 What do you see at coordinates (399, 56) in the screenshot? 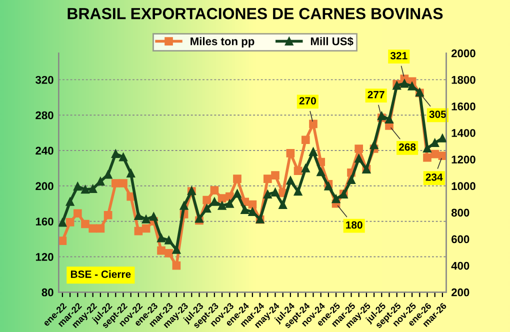
I see `data-label: 321` at bounding box center [399, 56].